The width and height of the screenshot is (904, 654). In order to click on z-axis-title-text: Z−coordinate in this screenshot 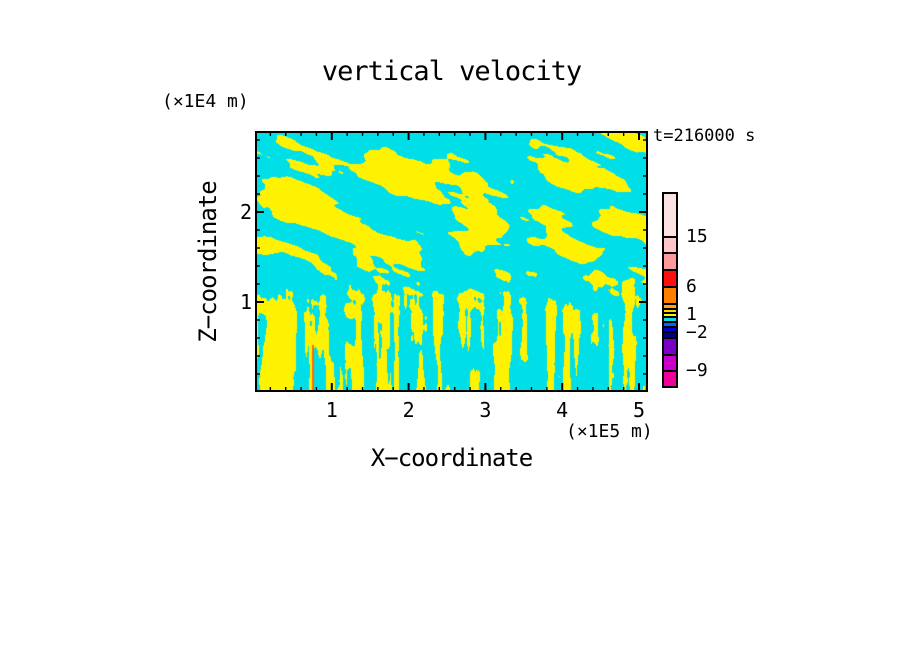, I will do `click(208, 262)`.